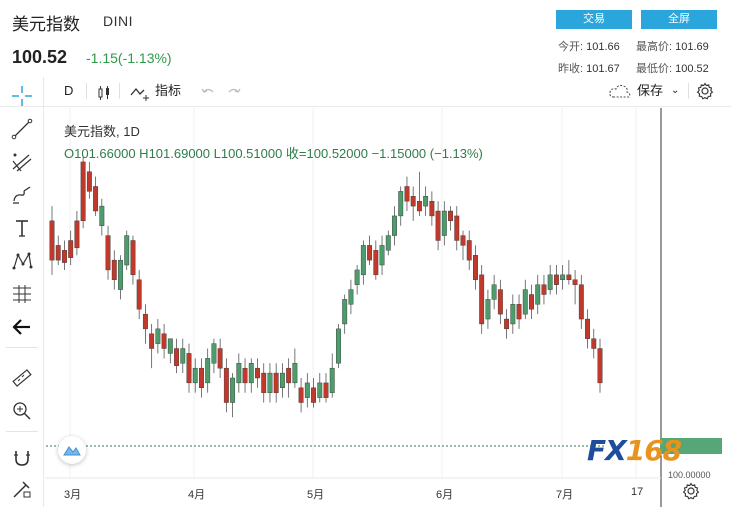 Image resolution: width=731 pixels, height=507 pixels. I want to click on crosshair-icon, so click(22, 96).